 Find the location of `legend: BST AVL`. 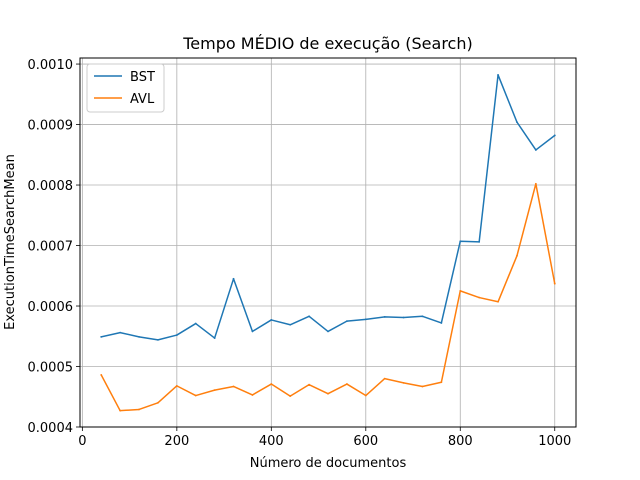

legend: BST AVL is located at coordinates (125, 88).